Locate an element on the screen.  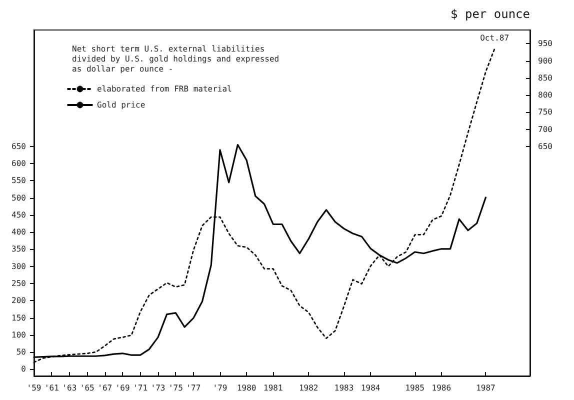
x-tick-label: '69 is located at coordinates (122, 388).